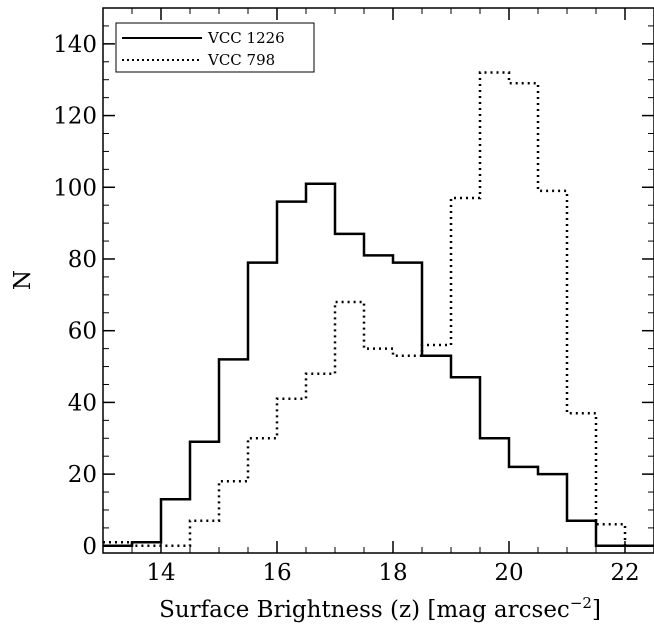 Image resolution: width=654 pixels, height=629 pixels. I want to click on y-axis-label: N, so click(23, 280).